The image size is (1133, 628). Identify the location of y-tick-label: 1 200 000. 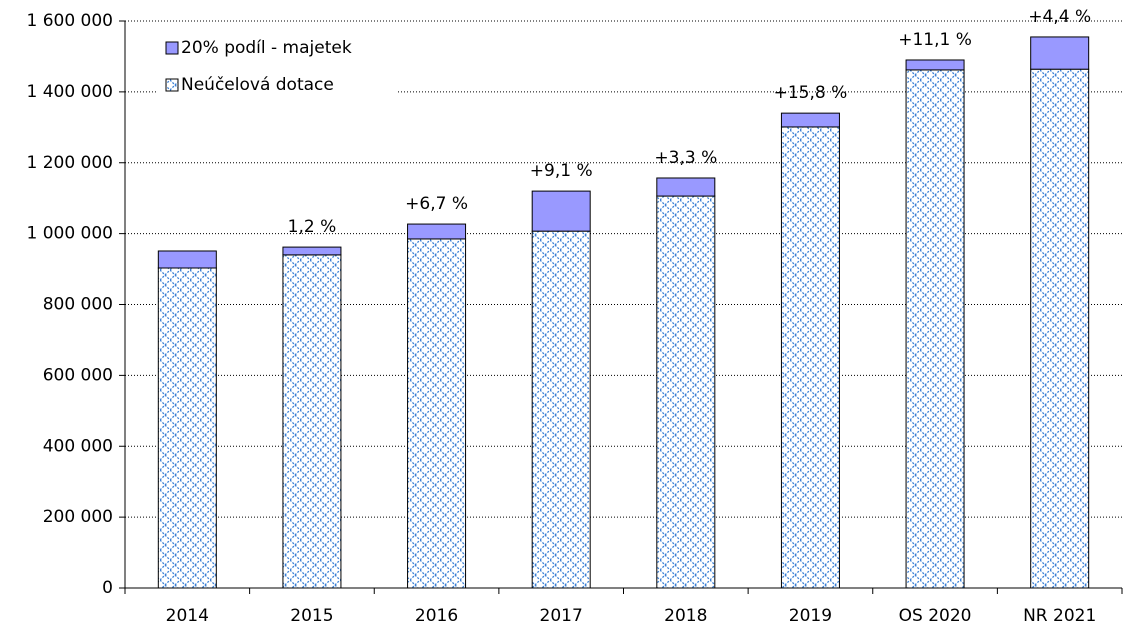
(69, 163).